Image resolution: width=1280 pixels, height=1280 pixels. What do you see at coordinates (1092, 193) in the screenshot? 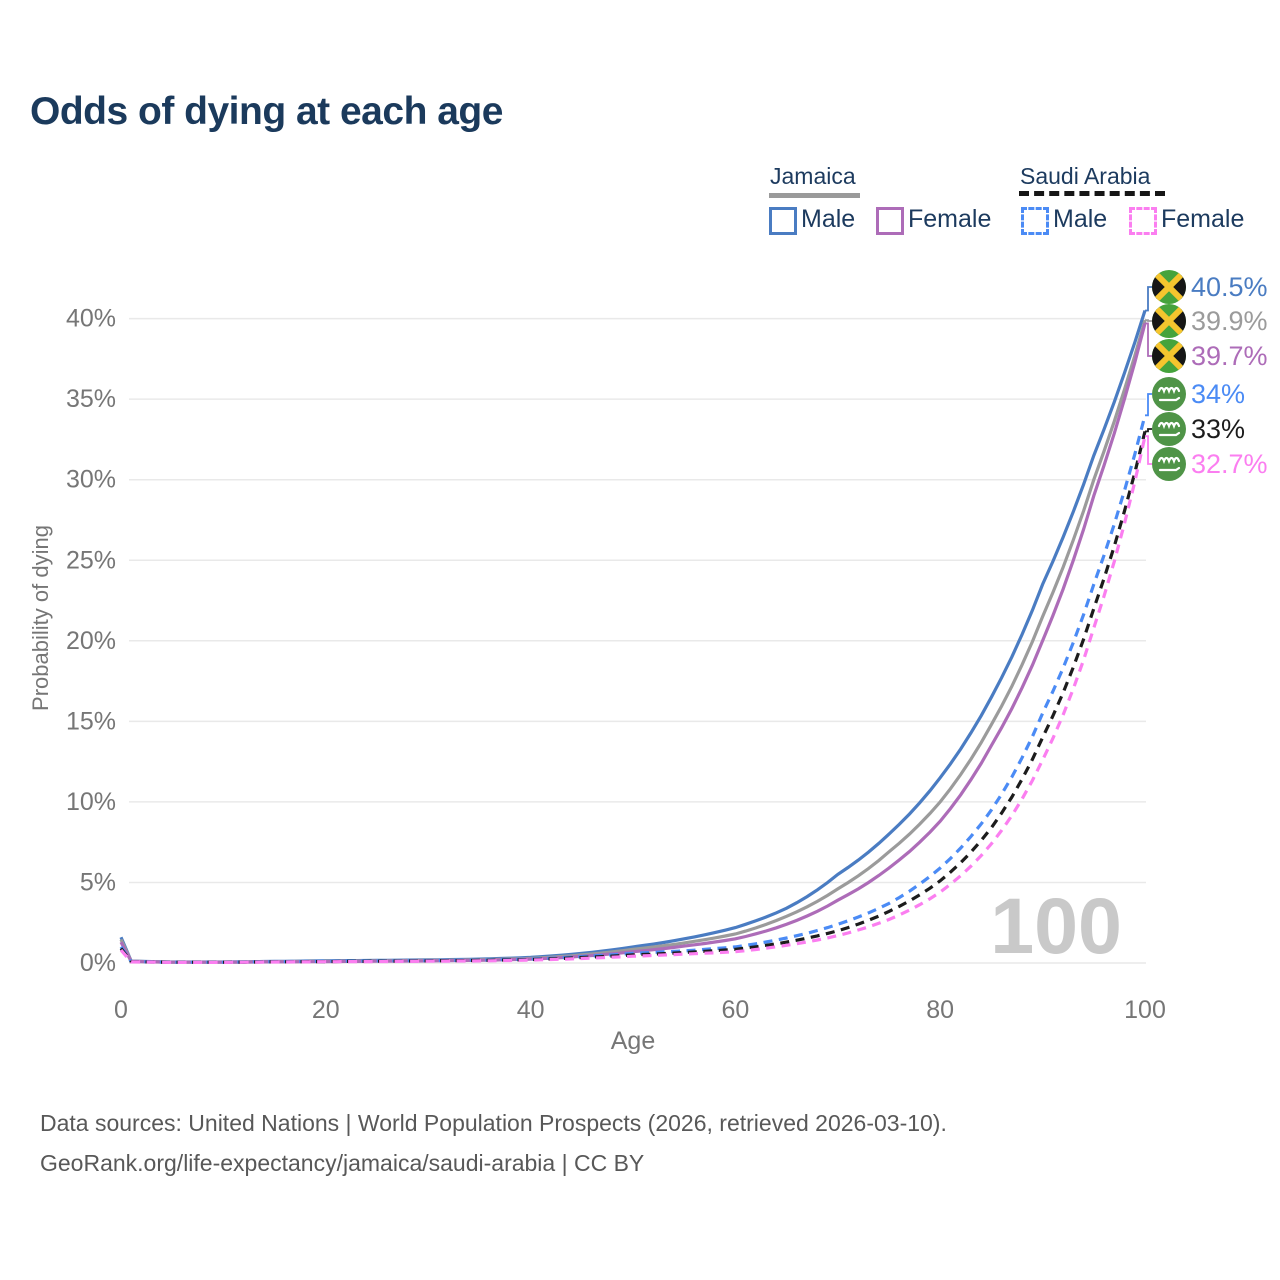
I see `legend-saudi-linestyle-dashed` at bounding box center [1092, 193].